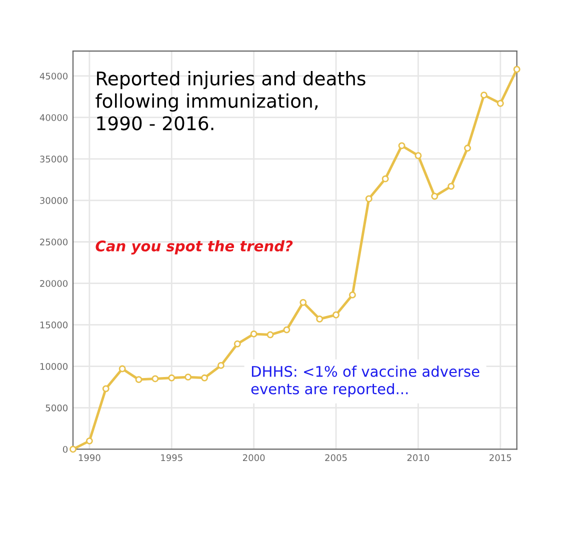  Describe the element at coordinates (89, 458) in the screenshot. I see `x-tick-label: 1990` at that location.